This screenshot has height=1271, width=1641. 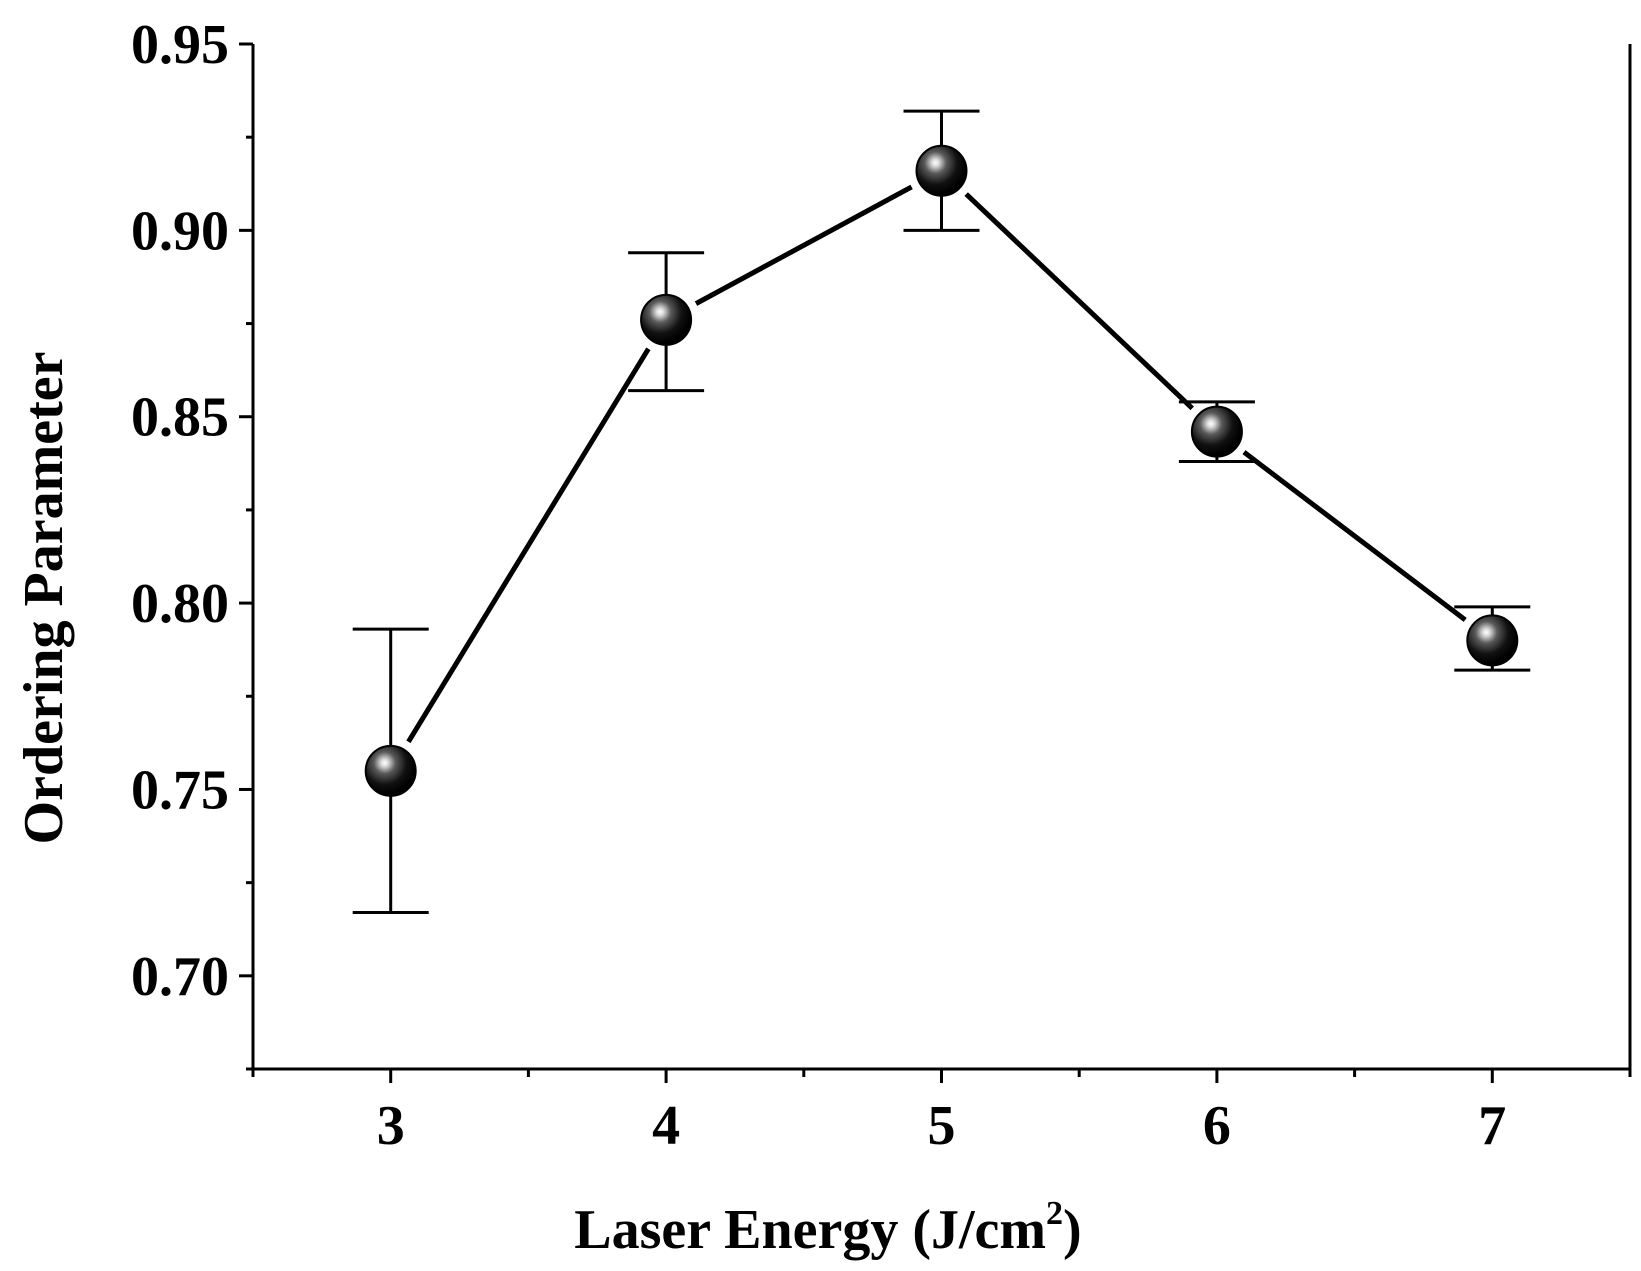 I want to click on x-axis-title-superscript: 2, so click(x=1054, y=1213).